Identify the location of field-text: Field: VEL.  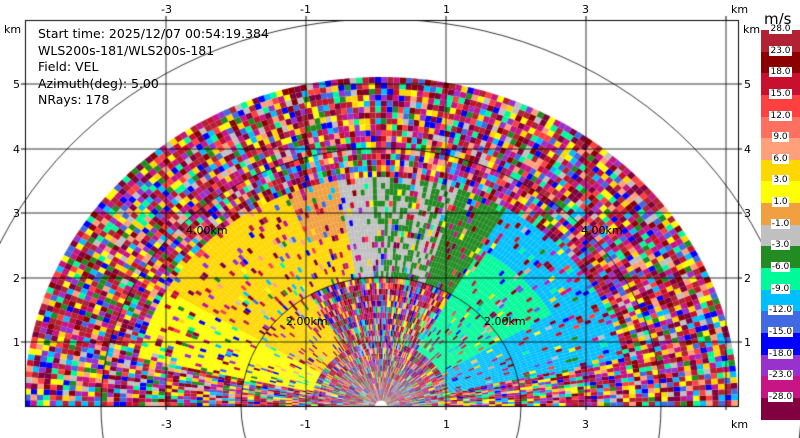
(68, 66).